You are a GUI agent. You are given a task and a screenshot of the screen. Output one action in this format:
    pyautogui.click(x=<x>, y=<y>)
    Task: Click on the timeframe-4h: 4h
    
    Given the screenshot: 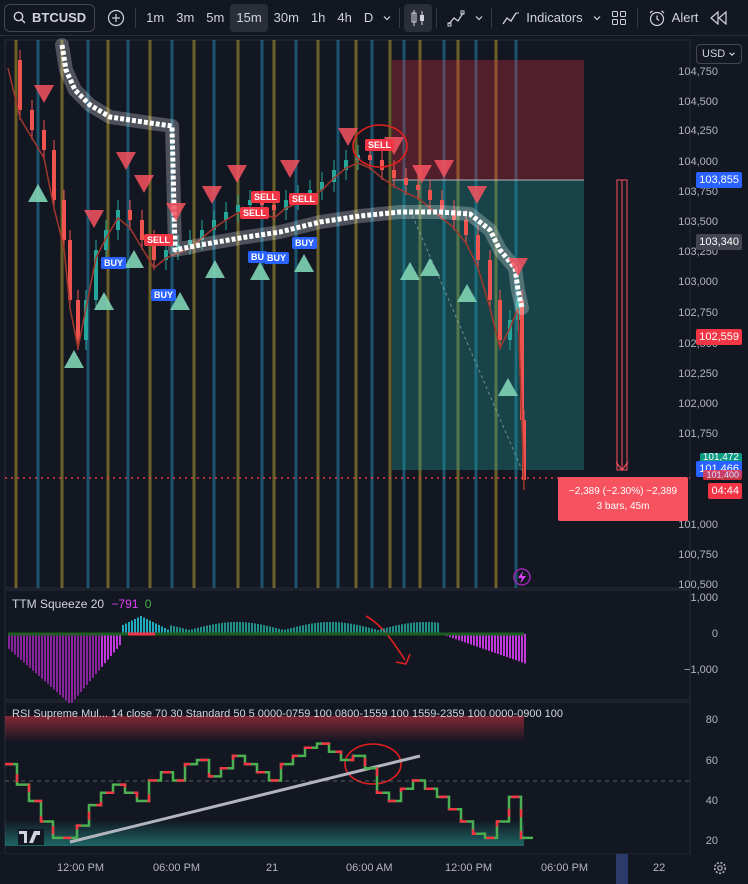 What is the action you would take?
    pyautogui.click(x=344, y=17)
    